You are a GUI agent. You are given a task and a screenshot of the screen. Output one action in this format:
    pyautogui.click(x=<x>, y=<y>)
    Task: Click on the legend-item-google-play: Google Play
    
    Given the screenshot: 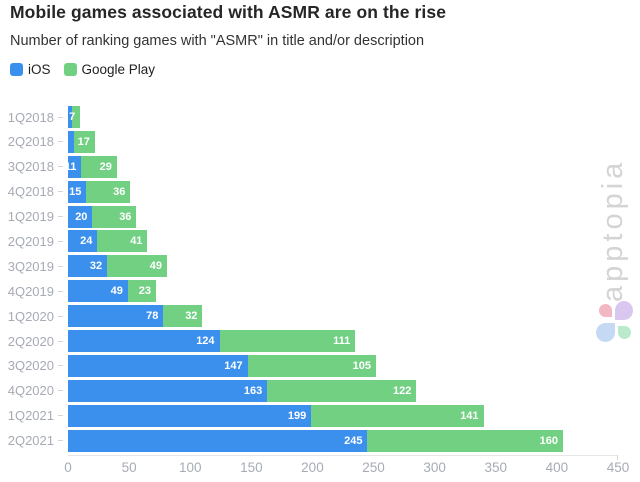 What is the action you would take?
    pyautogui.click(x=109, y=69)
    